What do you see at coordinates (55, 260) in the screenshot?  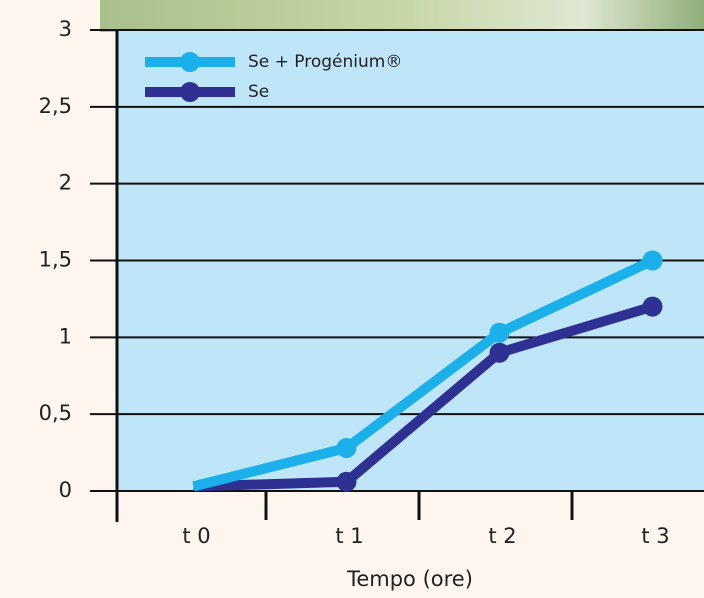 I see `y-tick-label: 1,5` at bounding box center [55, 260].